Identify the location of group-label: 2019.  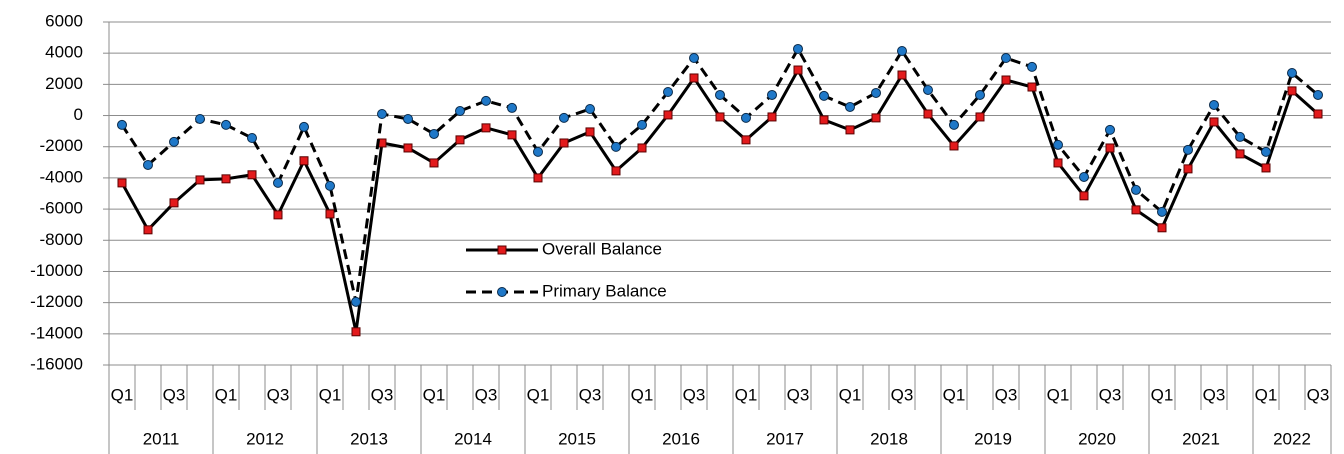
(993, 438).